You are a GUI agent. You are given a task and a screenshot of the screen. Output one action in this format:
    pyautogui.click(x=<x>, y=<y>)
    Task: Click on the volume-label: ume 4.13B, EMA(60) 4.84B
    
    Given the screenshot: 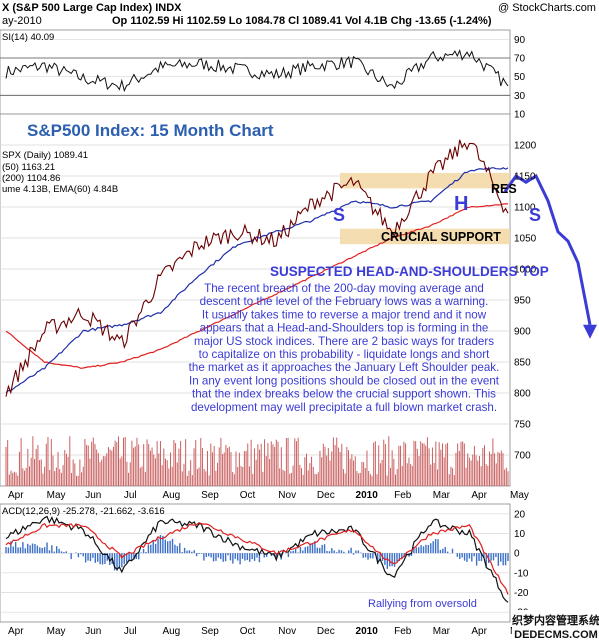 What is the action you would take?
    pyautogui.click(x=60, y=189)
    